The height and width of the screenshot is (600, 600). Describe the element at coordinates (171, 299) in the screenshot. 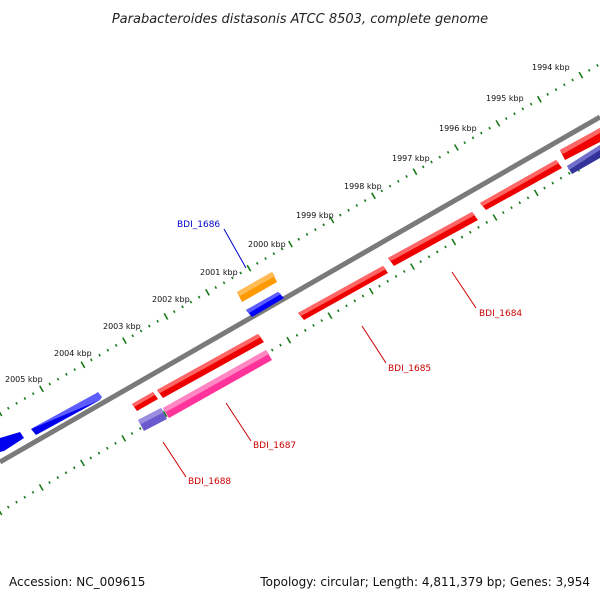

I see `tick-label-2002: 2002 kbp` at that location.